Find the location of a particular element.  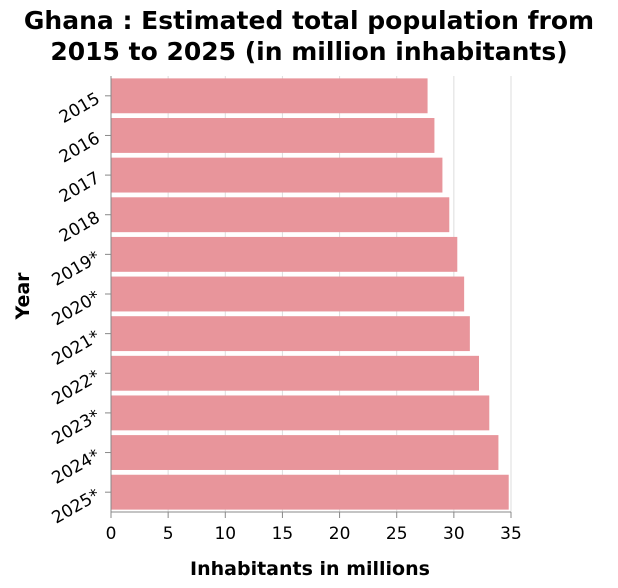

x-tick-label-25: 25 is located at coordinates (397, 534).